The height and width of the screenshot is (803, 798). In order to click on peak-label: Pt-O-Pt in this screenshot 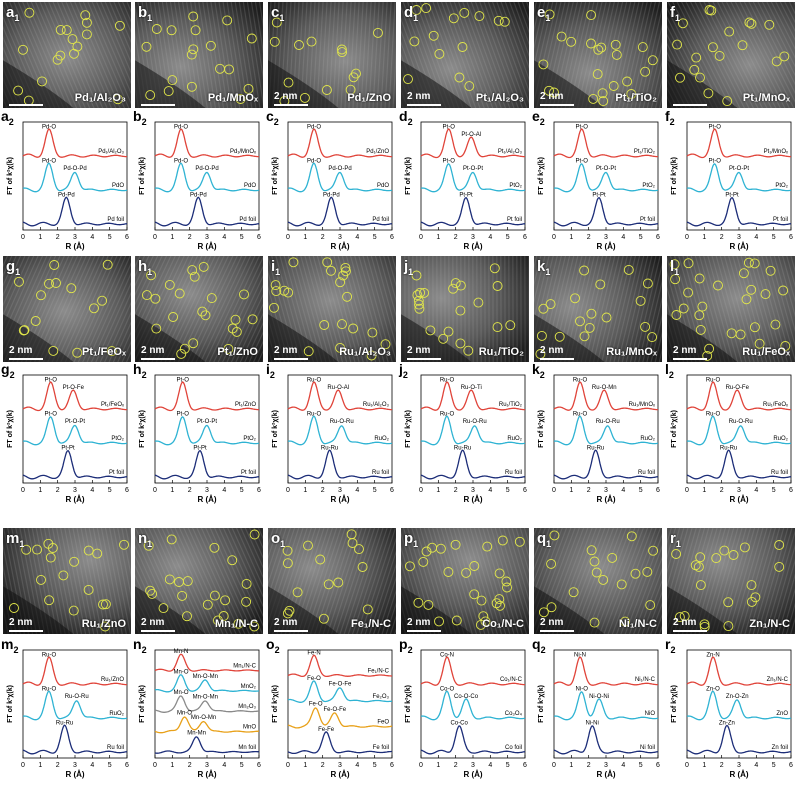, I will do `click(75, 422)`.